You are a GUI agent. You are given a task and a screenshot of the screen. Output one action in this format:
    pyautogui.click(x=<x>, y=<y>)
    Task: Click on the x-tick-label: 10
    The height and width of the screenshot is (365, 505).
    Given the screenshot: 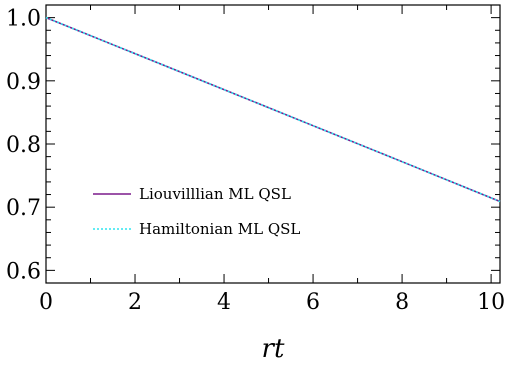 What is the action you would take?
    pyautogui.click(x=491, y=302)
    